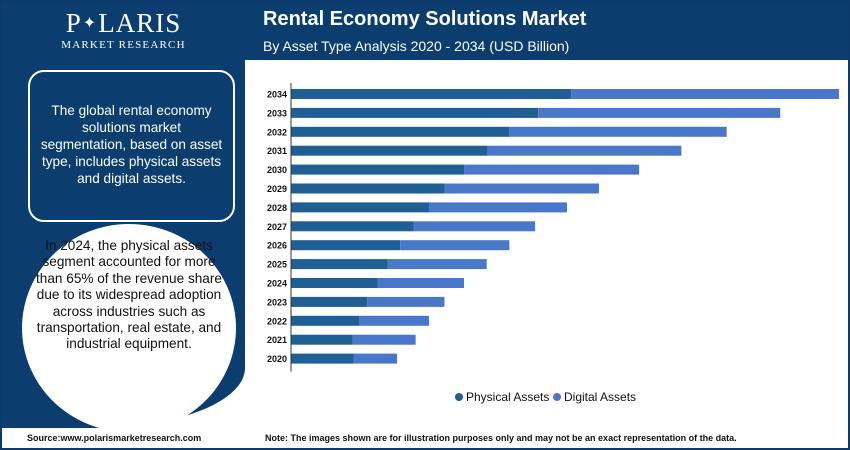  What do you see at coordinates (114, 438) in the screenshot?
I see `source-text: Source:www.polarismarketresearch.com` at bounding box center [114, 438].